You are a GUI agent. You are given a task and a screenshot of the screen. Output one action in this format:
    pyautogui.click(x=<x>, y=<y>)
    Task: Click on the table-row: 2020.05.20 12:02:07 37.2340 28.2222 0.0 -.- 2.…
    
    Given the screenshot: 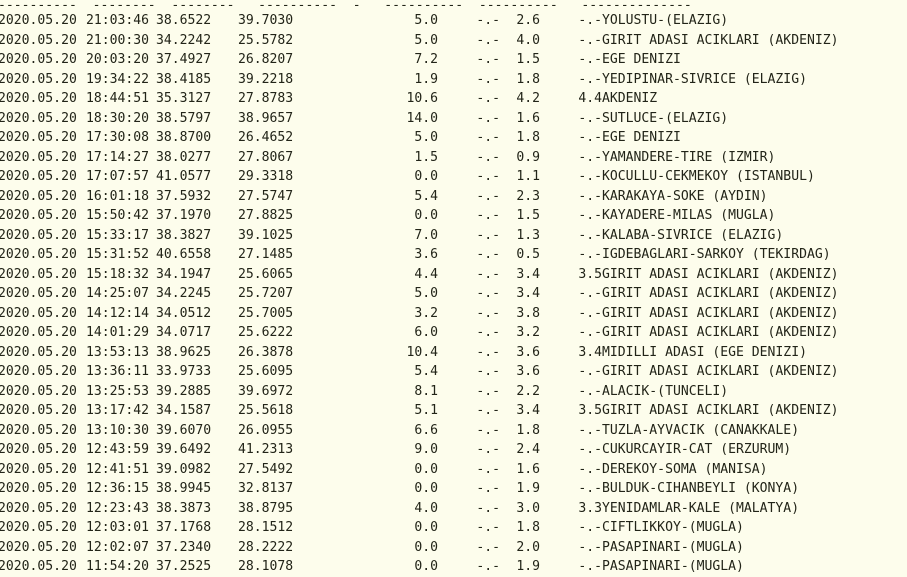 What is the action you would take?
    pyautogui.click(x=453, y=548)
    